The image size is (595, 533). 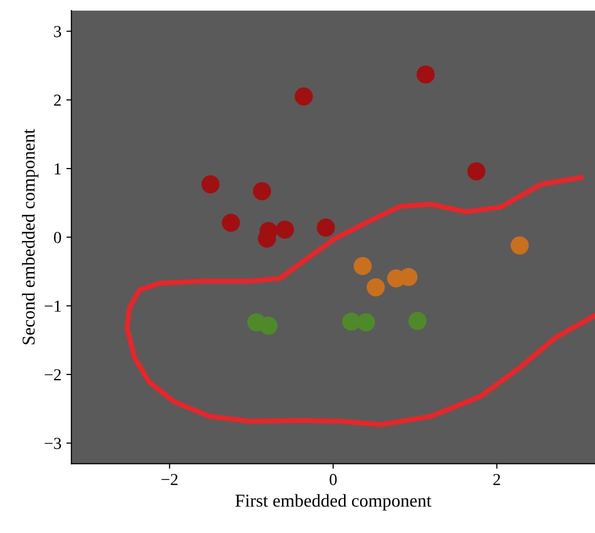 What do you see at coordinates (58, 32) in the screenshot?
I see `y-tick-label: 3` at bounding box center [58, 32].